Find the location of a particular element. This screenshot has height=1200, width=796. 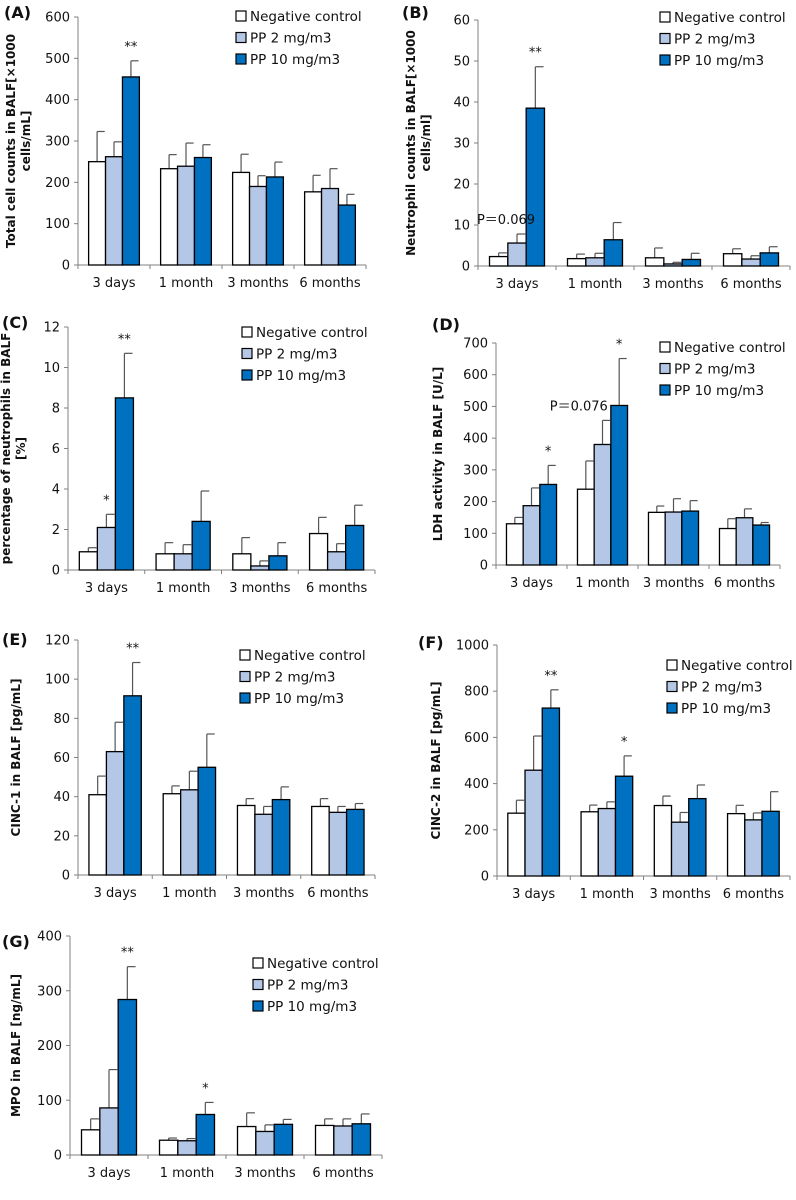

y-axis-label-line: cells/mL] is located at coordinates (26, 141).